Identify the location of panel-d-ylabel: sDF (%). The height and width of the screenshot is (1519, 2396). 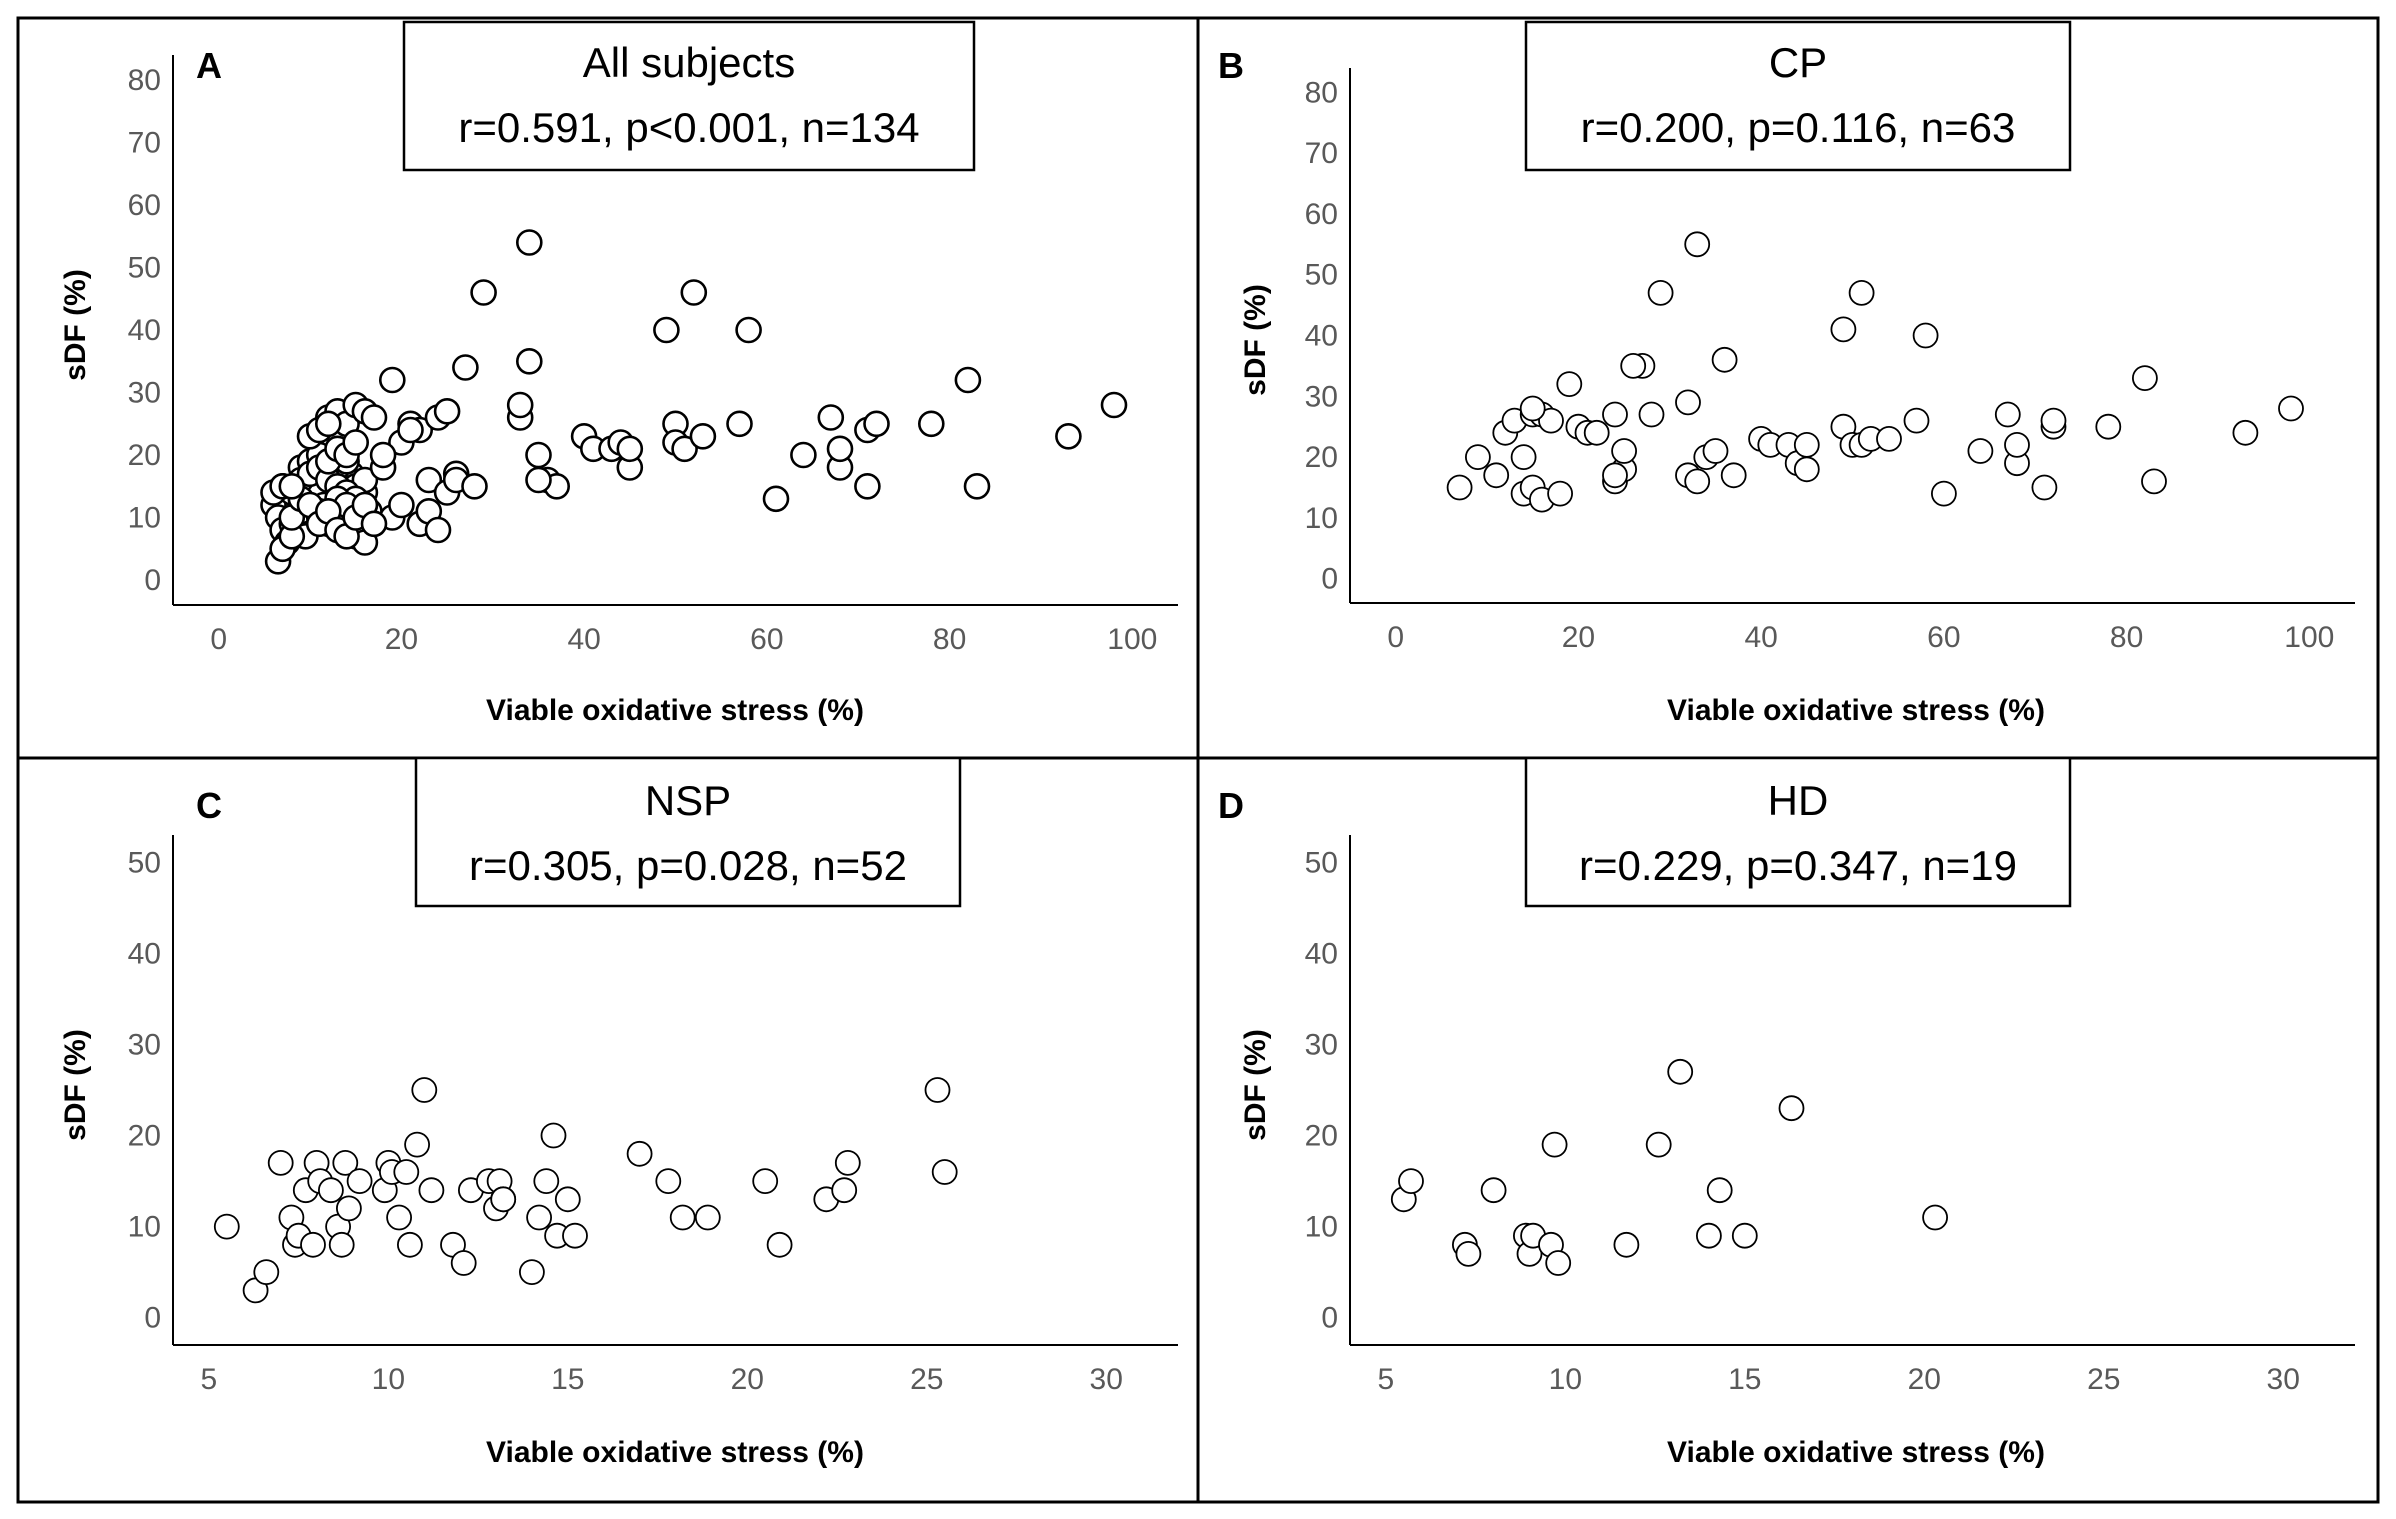
(1255, 1085).